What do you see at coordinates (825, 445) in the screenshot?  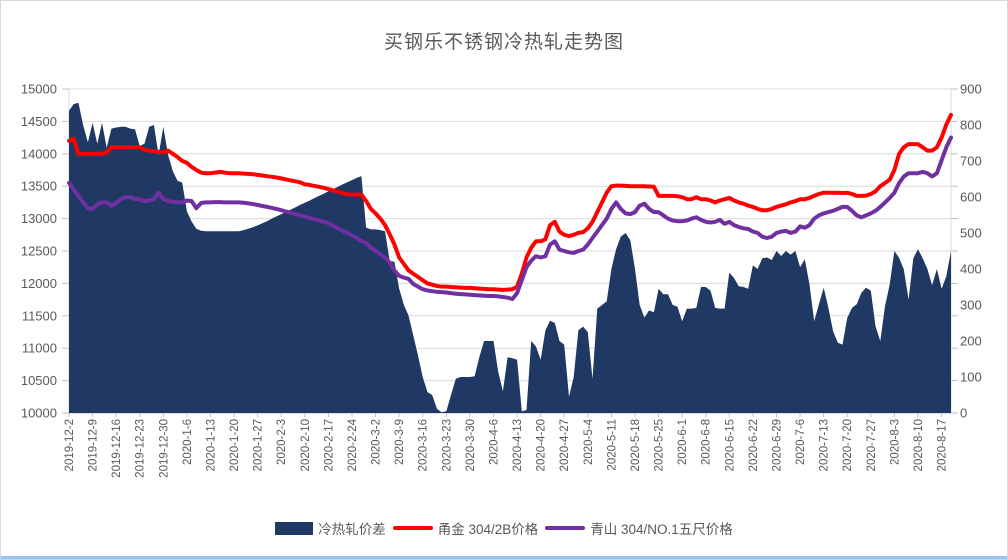 I see `x-axis-label: 2020-7-13` at bounding box center [825, 445].